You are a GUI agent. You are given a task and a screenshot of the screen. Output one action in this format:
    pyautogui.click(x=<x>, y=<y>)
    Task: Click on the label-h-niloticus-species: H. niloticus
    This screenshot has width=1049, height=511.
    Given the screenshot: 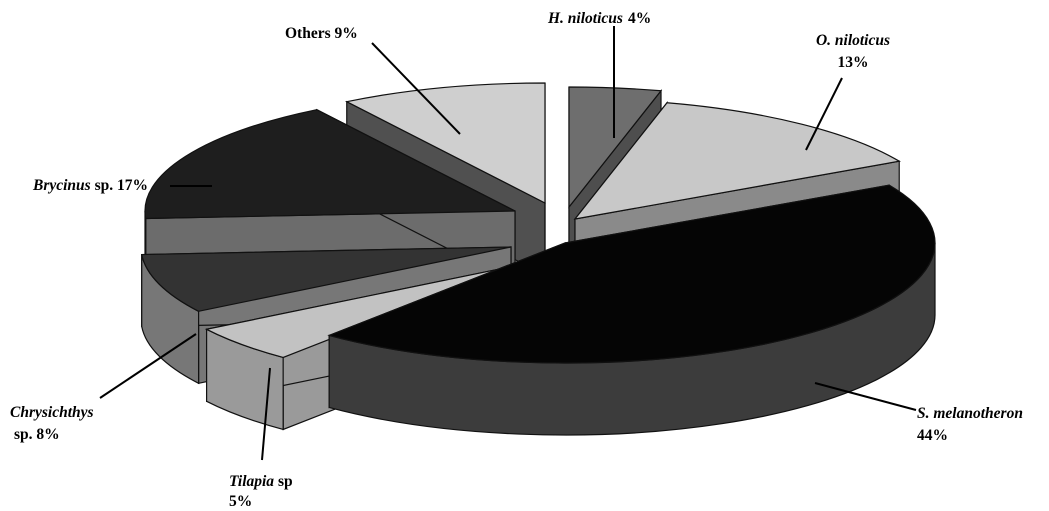 What is the action you would take?
    pyautogui.click(x=585, y=18)
    